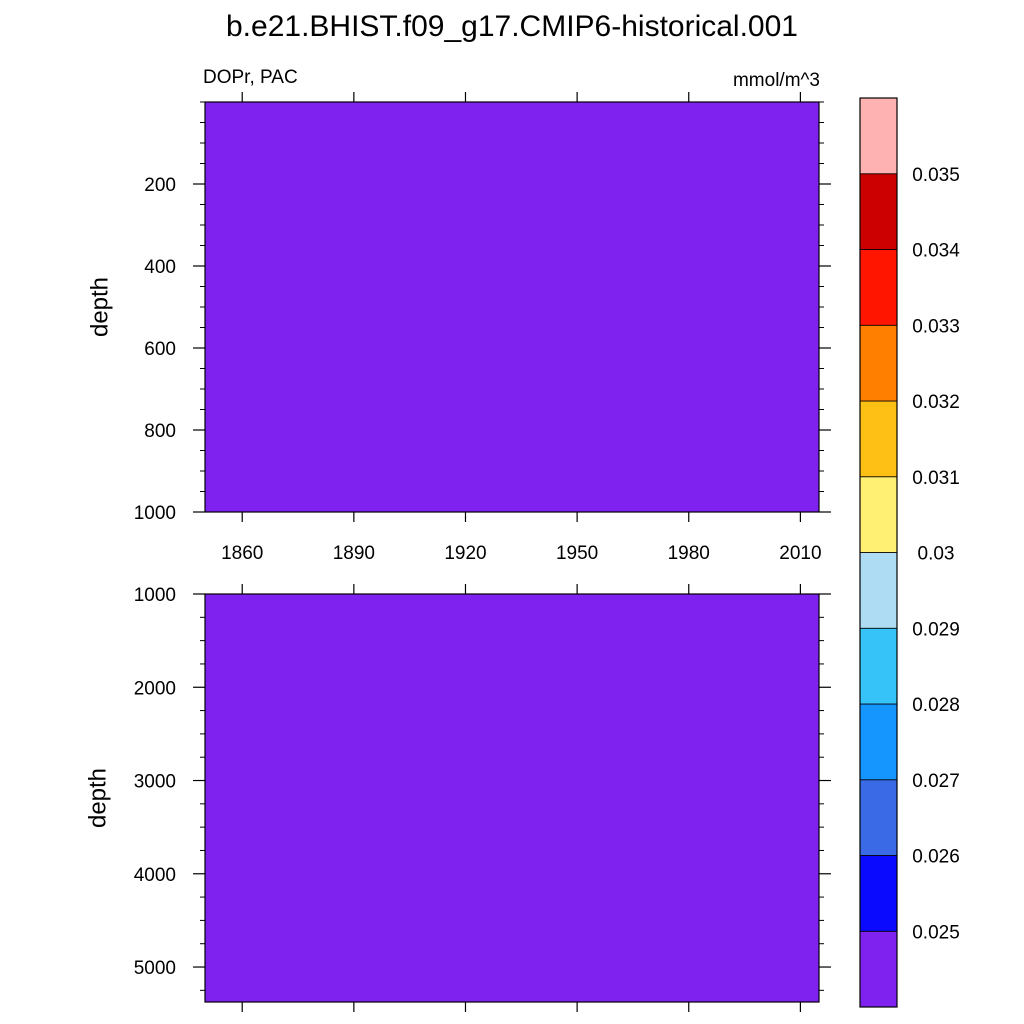 The image size is (1024, 1024). I want to click on colorbar-label: 0.035, so click(936, 175).